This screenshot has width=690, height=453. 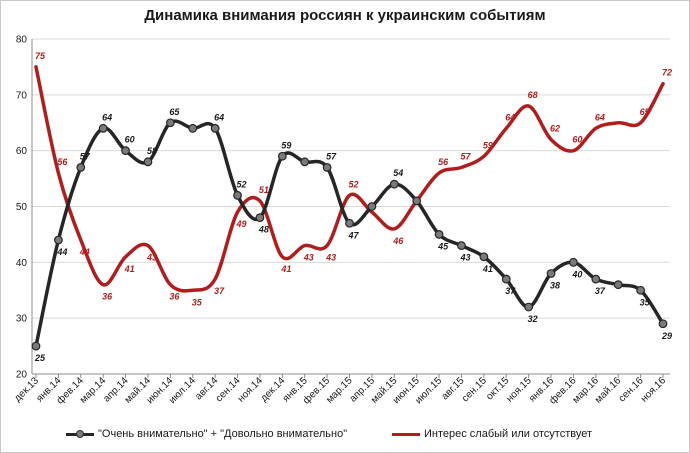 What do you see at coordinates (61, 252) in the screenshot?
I see `data-label-attention: 44` at bounding box center [61, 252].